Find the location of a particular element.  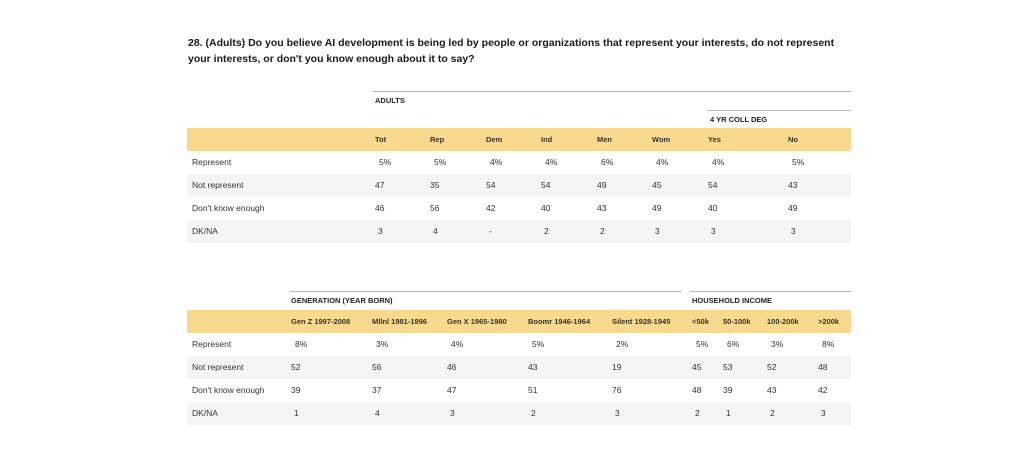

group-generation: GENERATION (YEAR BORN) is located at coordinates (342, 300).